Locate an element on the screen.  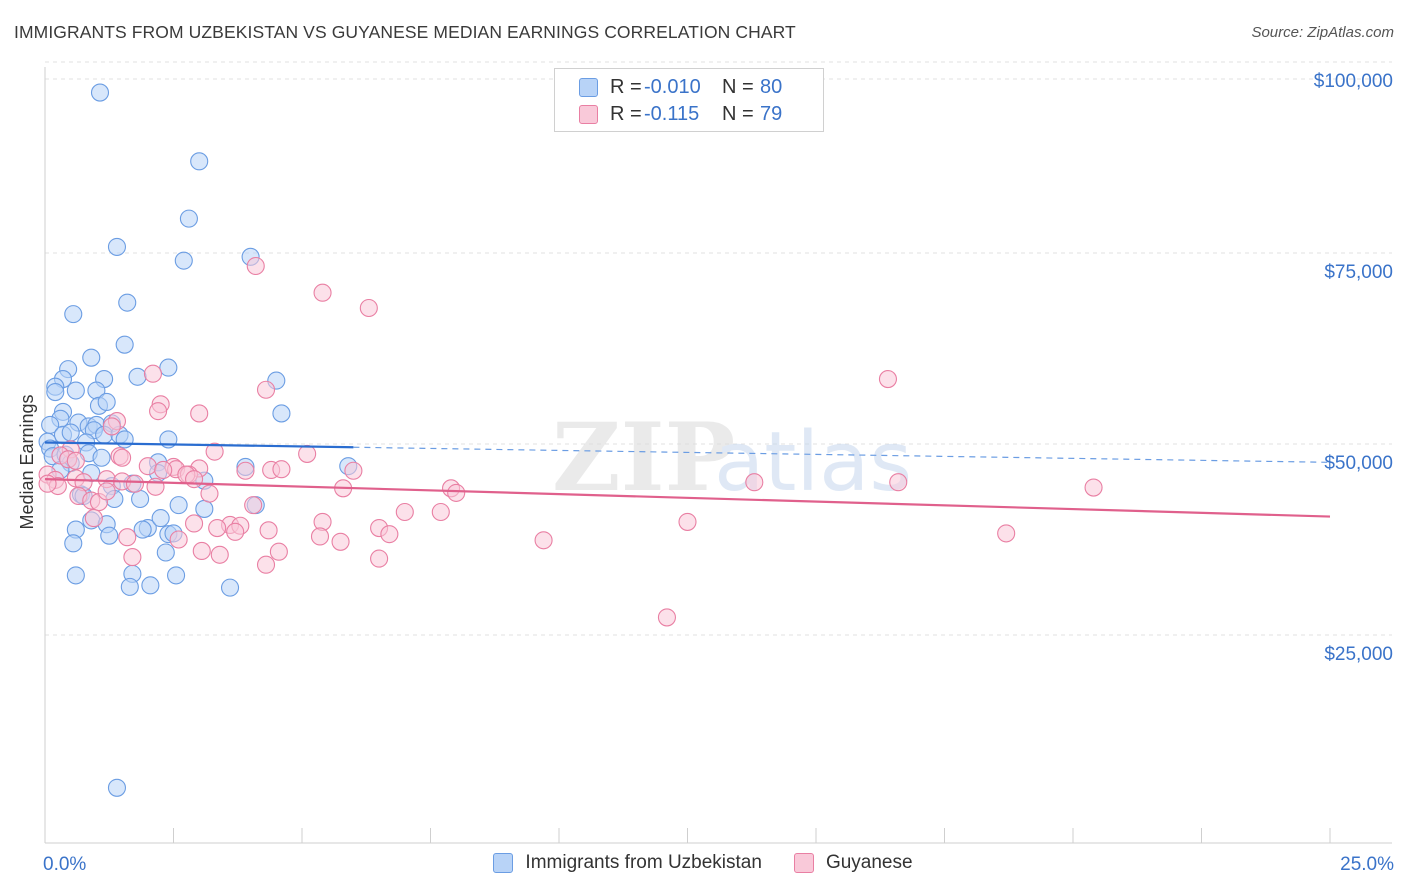
y-tick-label: $25,000 is located at coordinates (1358, 654).